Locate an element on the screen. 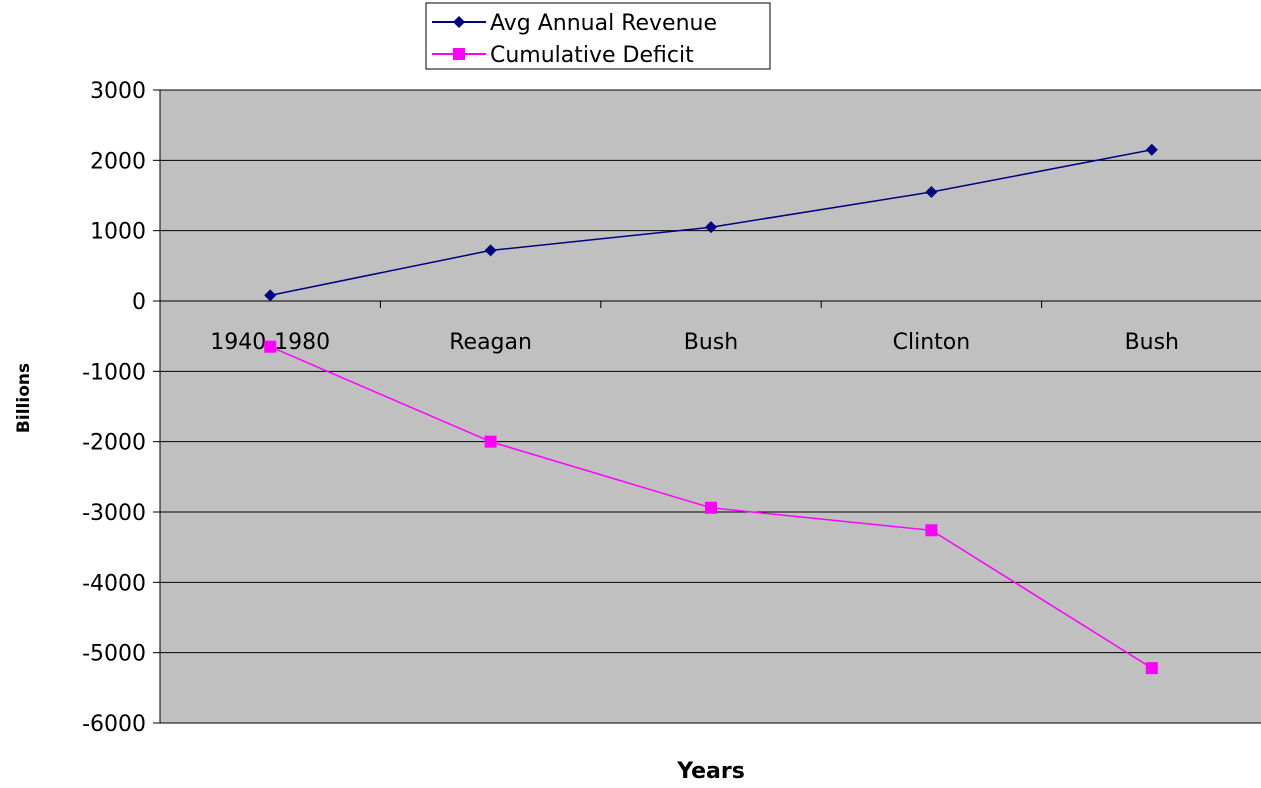  y-tick-label: 2000 is located at coordinates (118, 161).